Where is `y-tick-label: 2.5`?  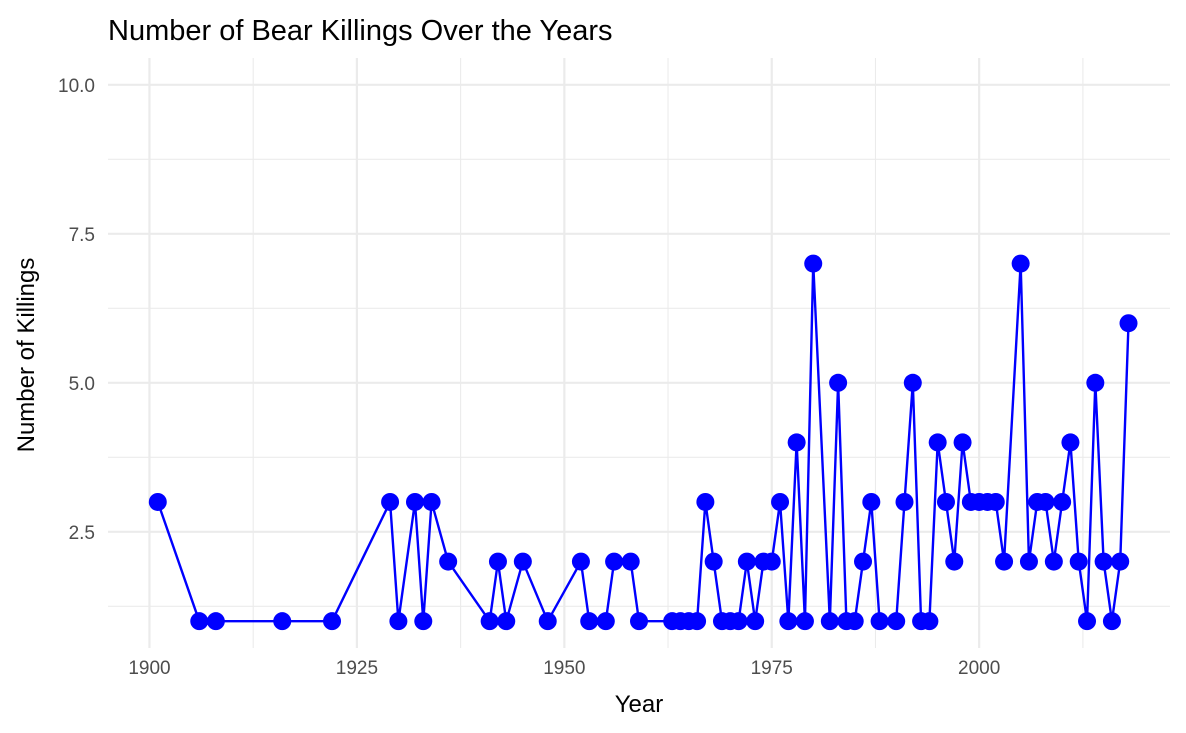
y-tick-label: 2.5 is located at coordinates (82, 533).